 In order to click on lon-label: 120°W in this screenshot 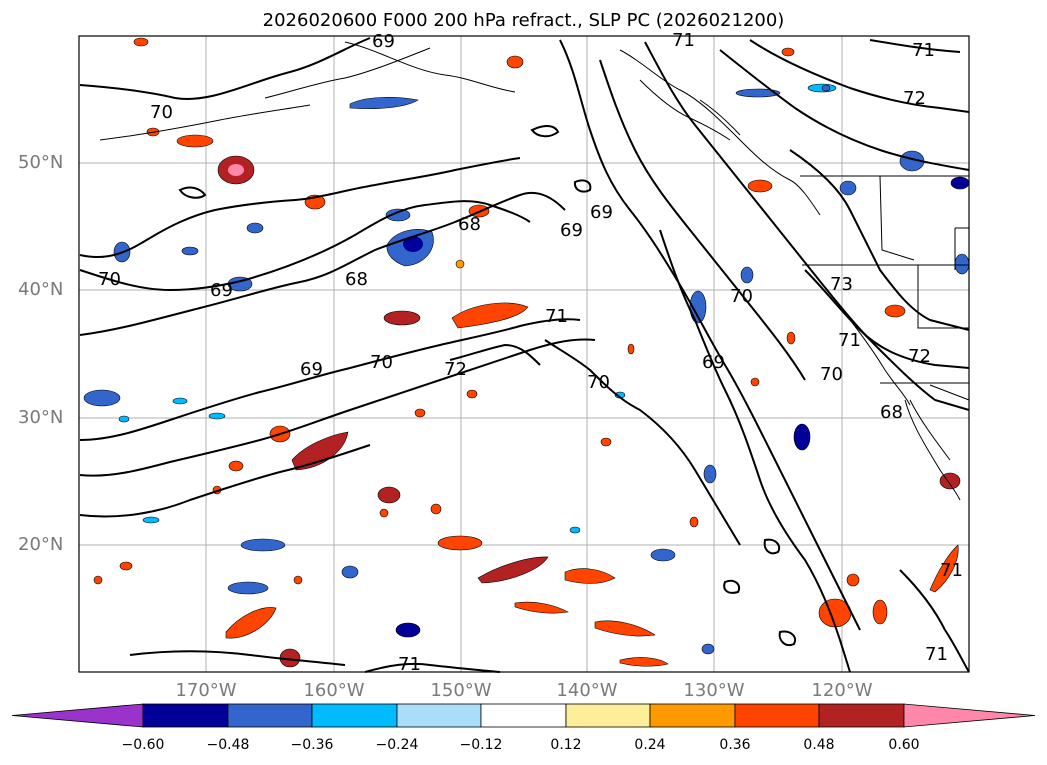, I will do `click(842, 690)`.